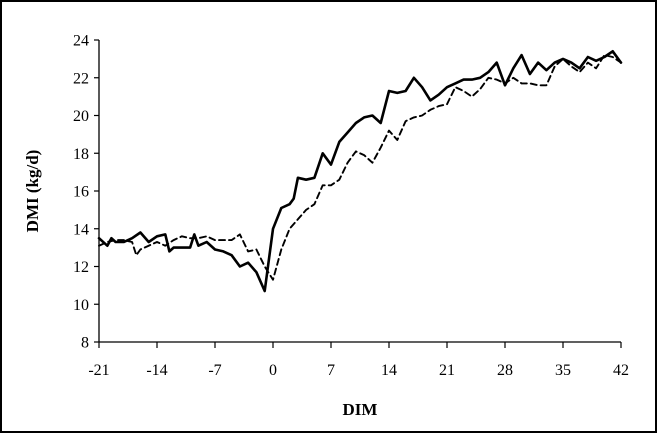 The height and width of the screenshot is (435, 657). What do you see at coordinates (32, 191) in the screenshot?
I see `y-axis-title: DMI (kg/d)` at bounding box center [32, 191].